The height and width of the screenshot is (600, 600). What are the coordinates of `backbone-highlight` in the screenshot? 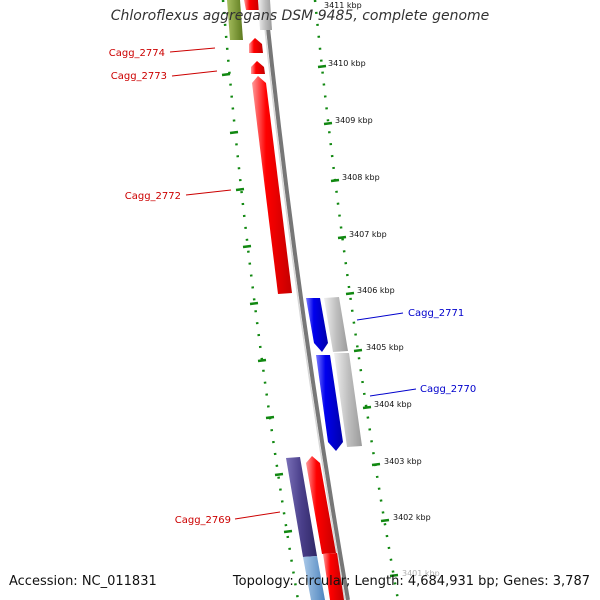 It's located at (303, 300).